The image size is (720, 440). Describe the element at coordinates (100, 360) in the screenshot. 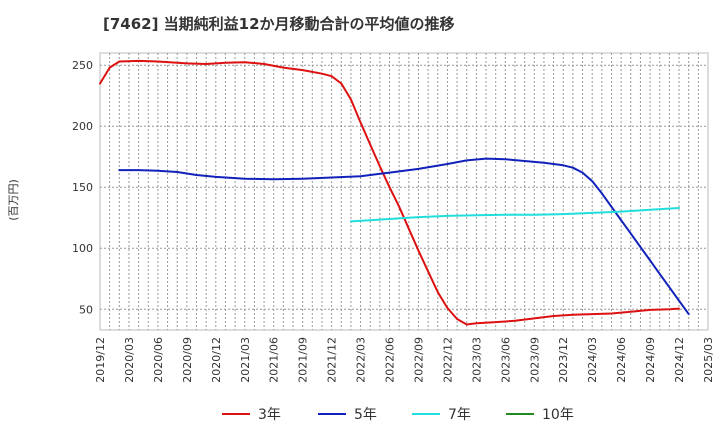

I see `x-tick-label: 2019/12` at that location.